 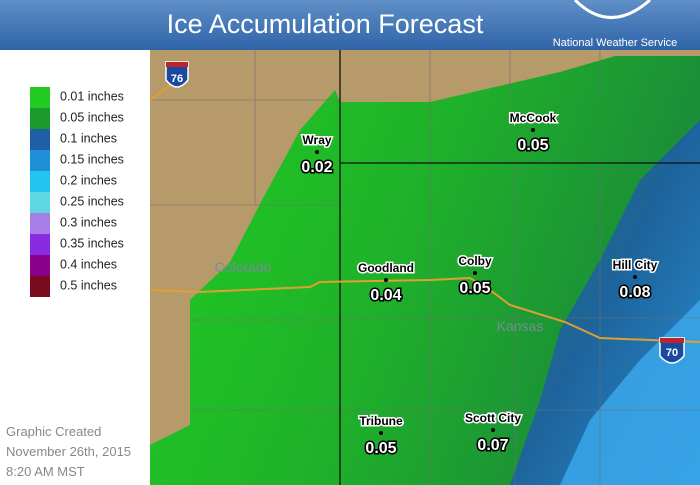 I want to click on city-name: Colby, so click(x=475, y=261).